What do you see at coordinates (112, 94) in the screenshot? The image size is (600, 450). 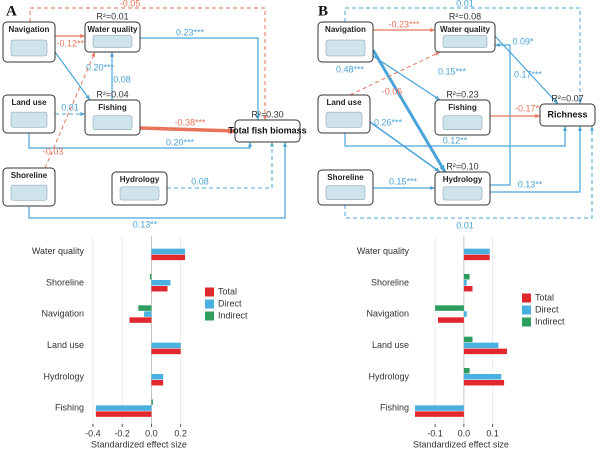 I see `r-squared: R²=0.04` at bounding box center [112, 94].